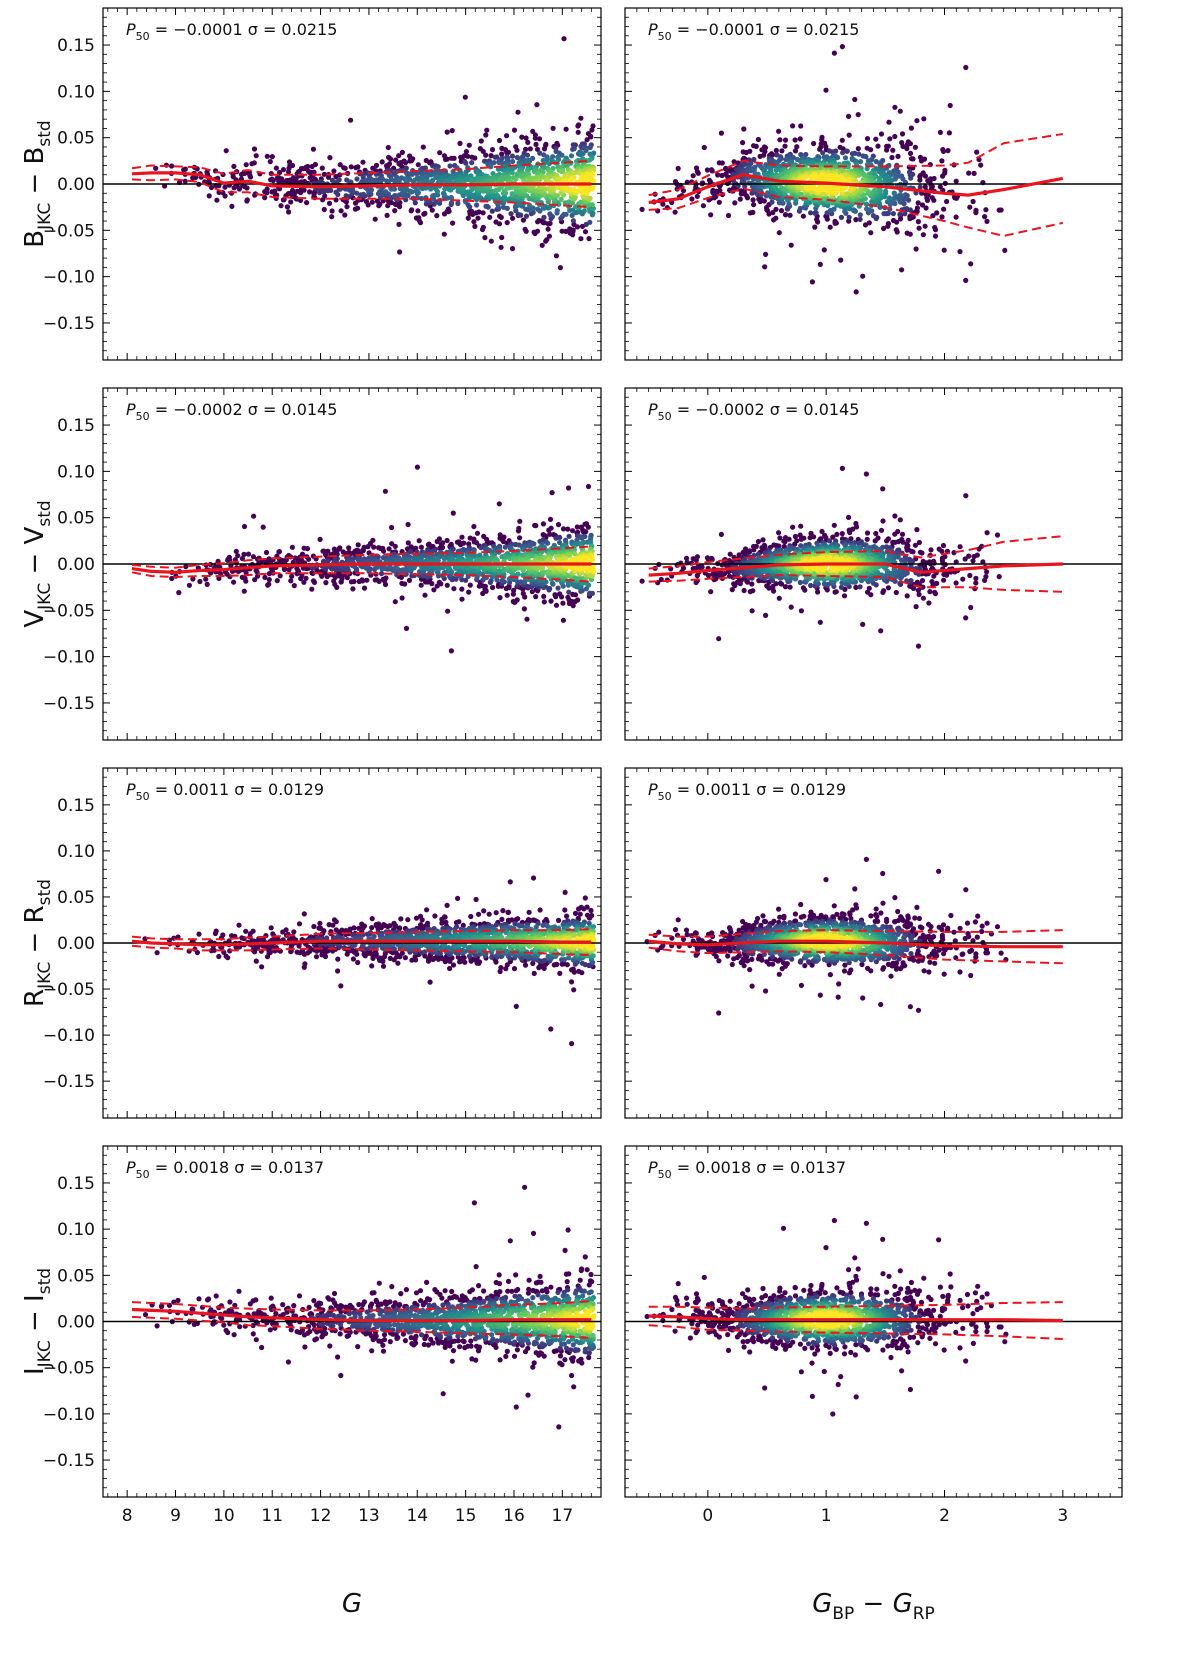  What do you see at coordinates (69, 658) in the screenshot?
I see `y-tick-label: −0.10` at bounding box center [69, 658].